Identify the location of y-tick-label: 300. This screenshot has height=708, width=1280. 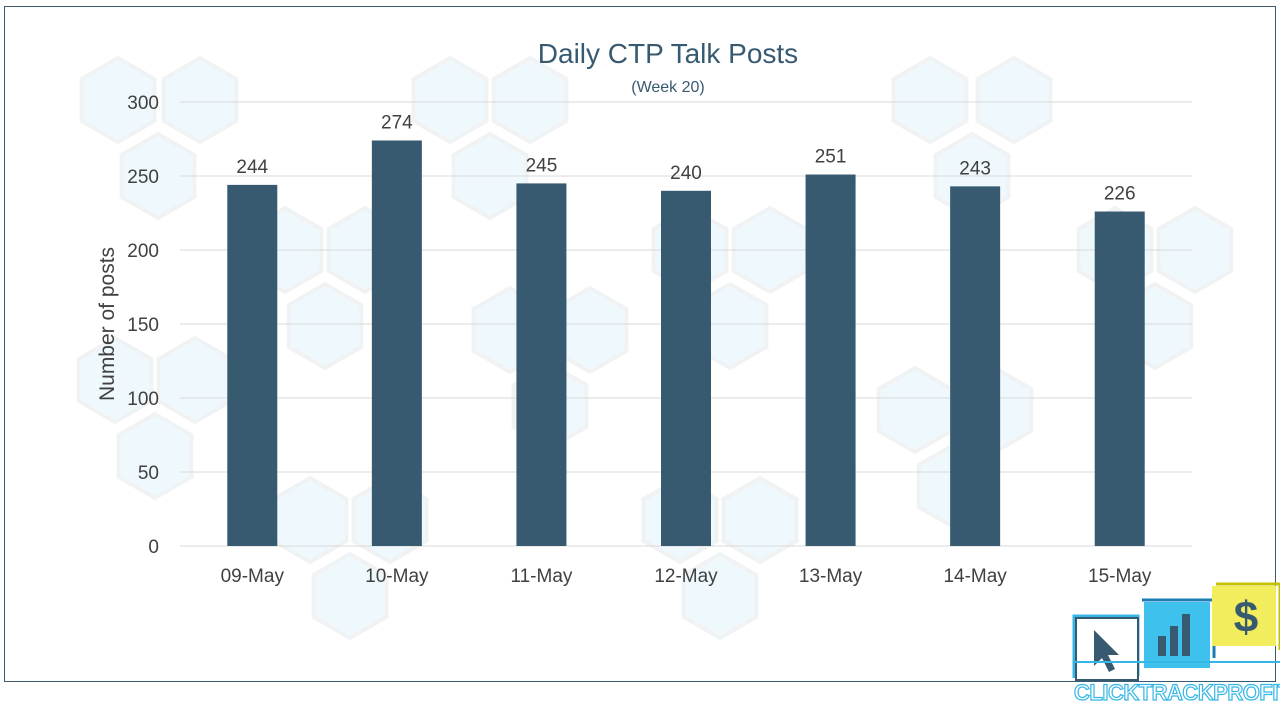
(143, 103).